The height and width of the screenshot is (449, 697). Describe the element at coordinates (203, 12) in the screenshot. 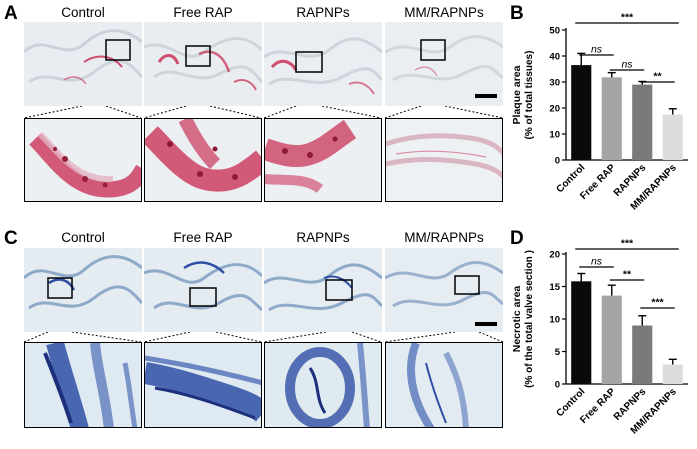

I see `column-title-free-rap-a: Free RAP` at that location.